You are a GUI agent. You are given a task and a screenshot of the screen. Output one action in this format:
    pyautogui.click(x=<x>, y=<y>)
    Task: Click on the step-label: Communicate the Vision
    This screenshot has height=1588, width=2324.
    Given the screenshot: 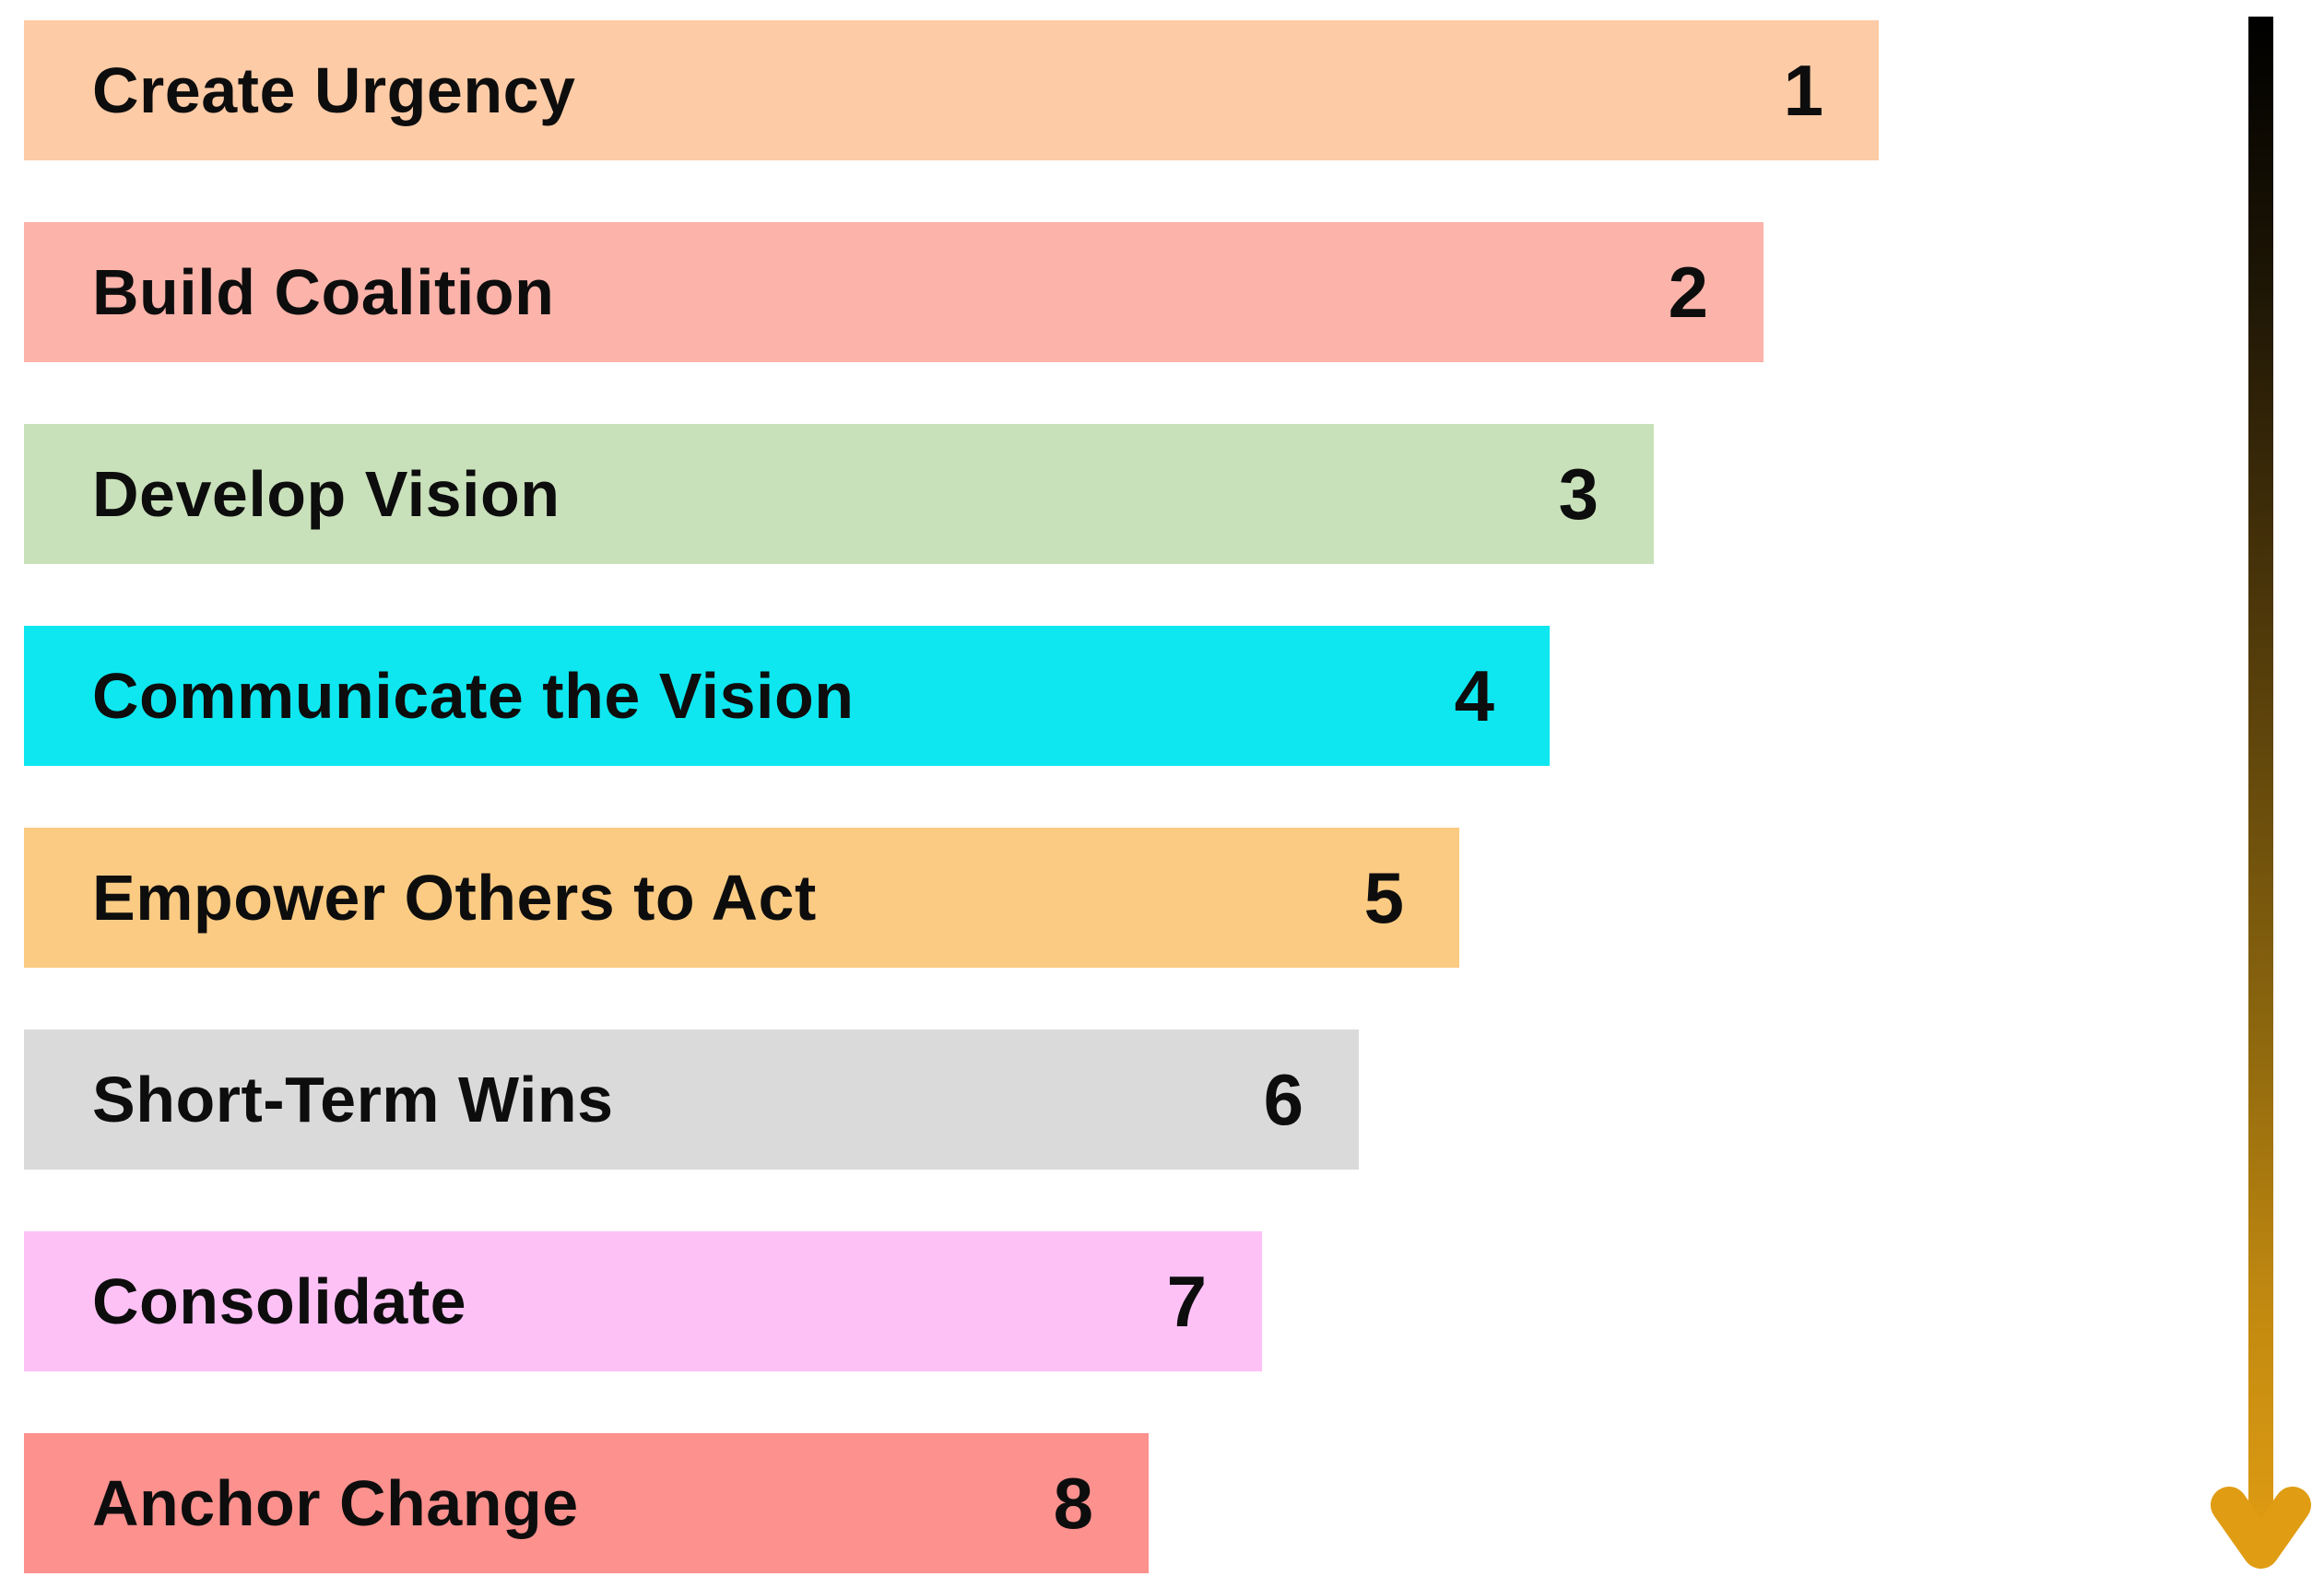 What is the action you would take?
    pyautogui.click(x=474, y=696)
    